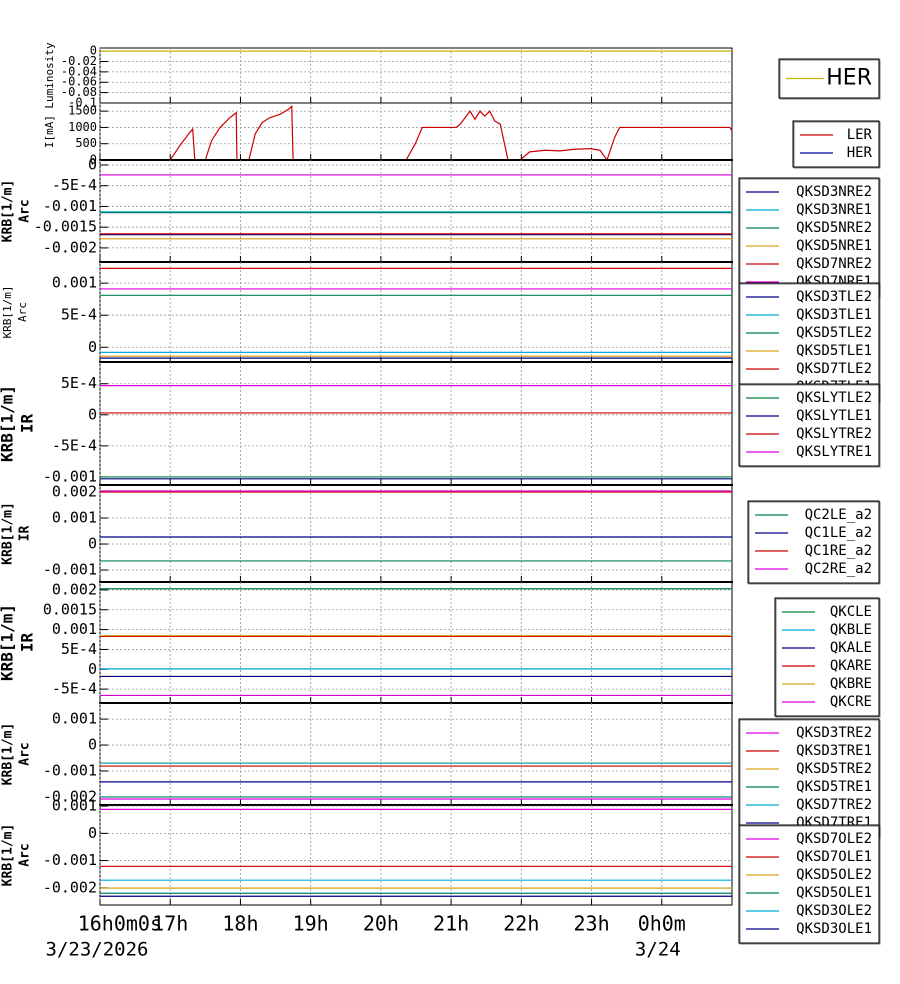 The width and height of the screenshot is (900, 984). I want to click on x-tick-label: 19h, so click(311, 924).